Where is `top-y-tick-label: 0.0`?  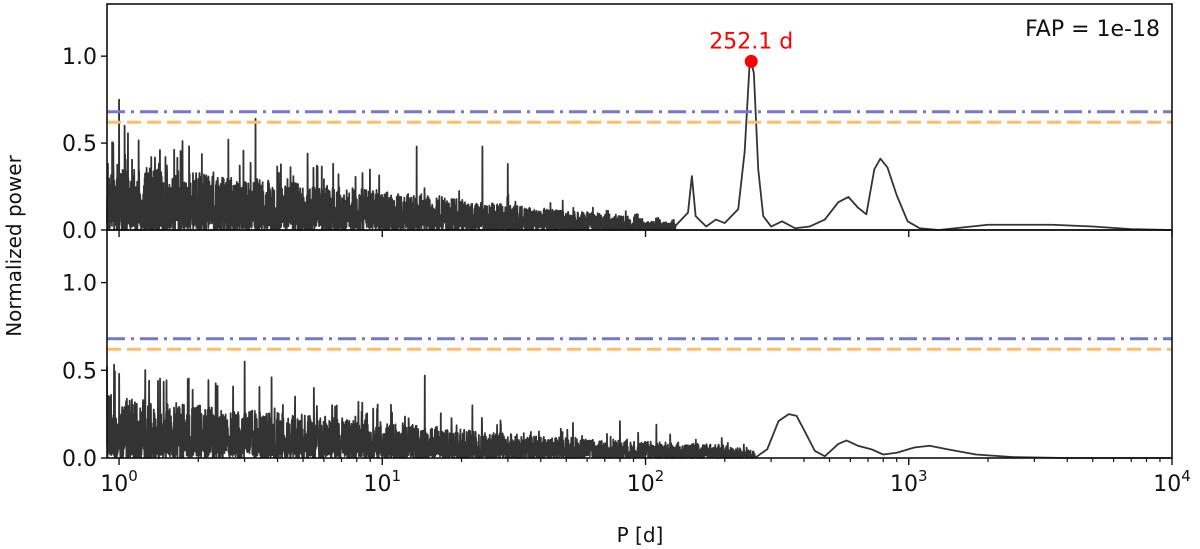
top-y-tick-label: 0.0 is located at coordinates (79, 231).